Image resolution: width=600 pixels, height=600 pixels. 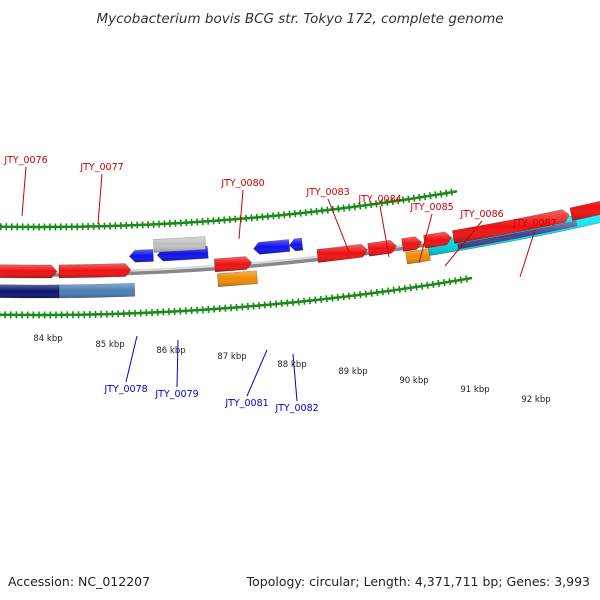 What do you see at coordinates (109, 345) in the screenshot?
I see `scale-label: 85 kbp` at bounding box center [109, 345].